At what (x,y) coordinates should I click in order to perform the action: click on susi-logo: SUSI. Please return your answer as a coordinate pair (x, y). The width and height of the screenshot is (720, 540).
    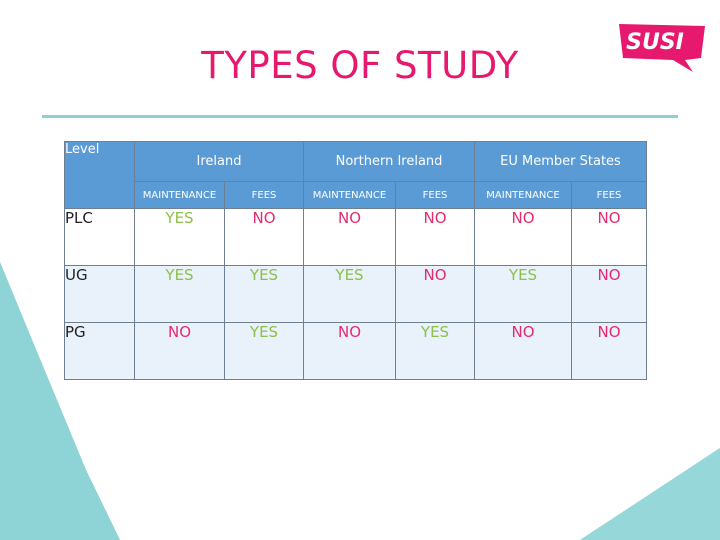
    Looking at the image, I should click on (663, 46).